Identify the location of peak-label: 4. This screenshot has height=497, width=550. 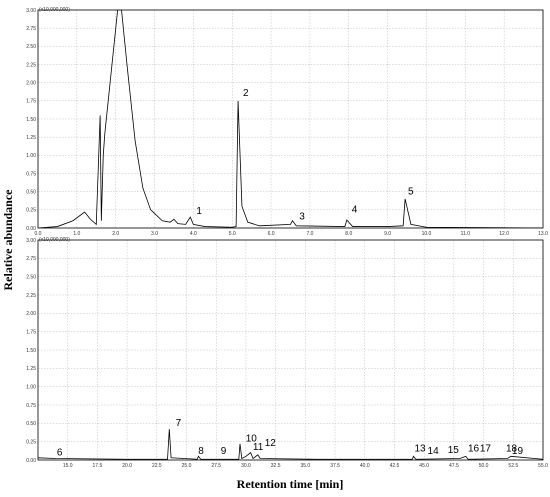
(355, 209).